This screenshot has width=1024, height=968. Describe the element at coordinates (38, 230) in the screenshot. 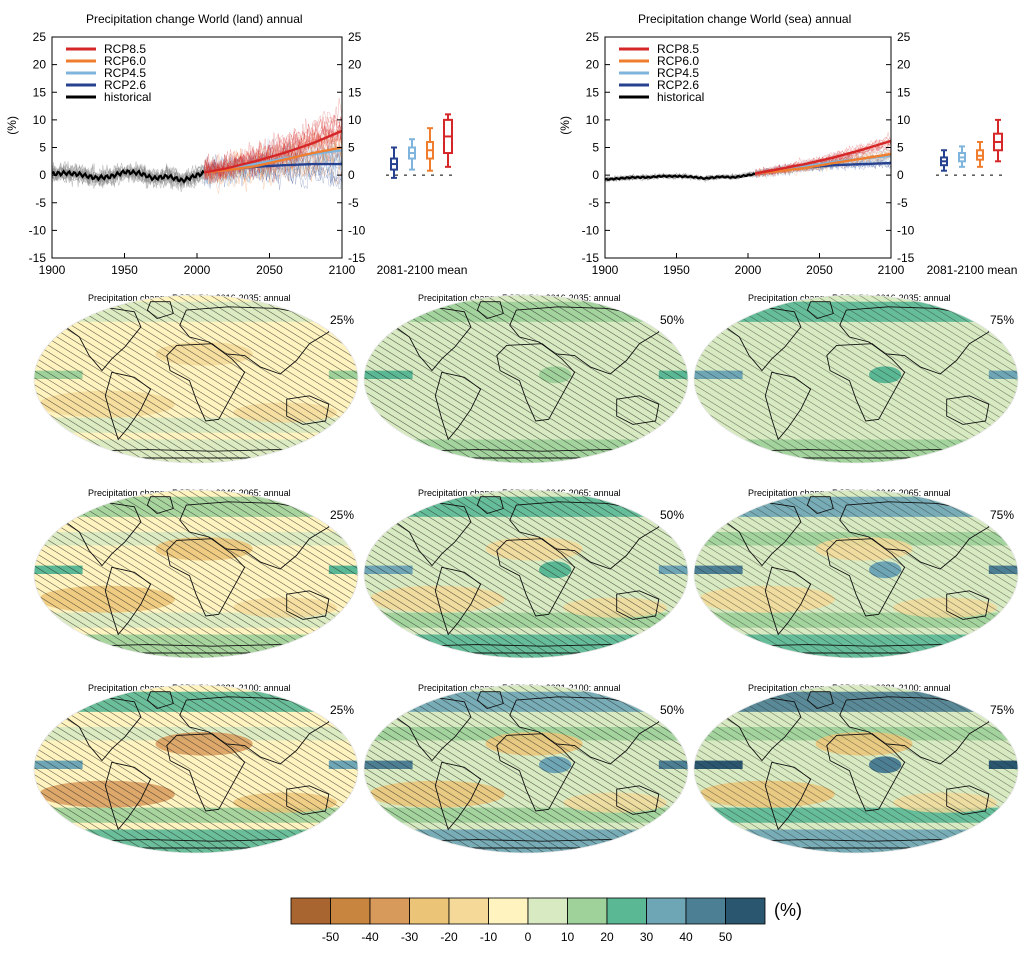

I see `land-ytick-label-left: -10` at that location.